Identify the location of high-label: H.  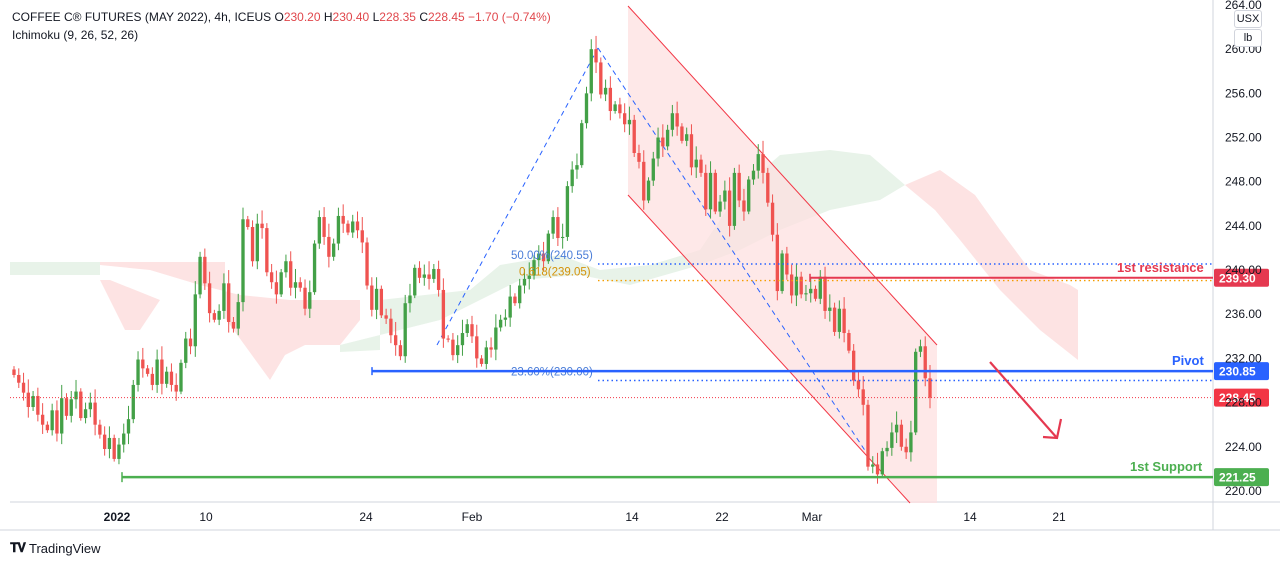
(328, 17).